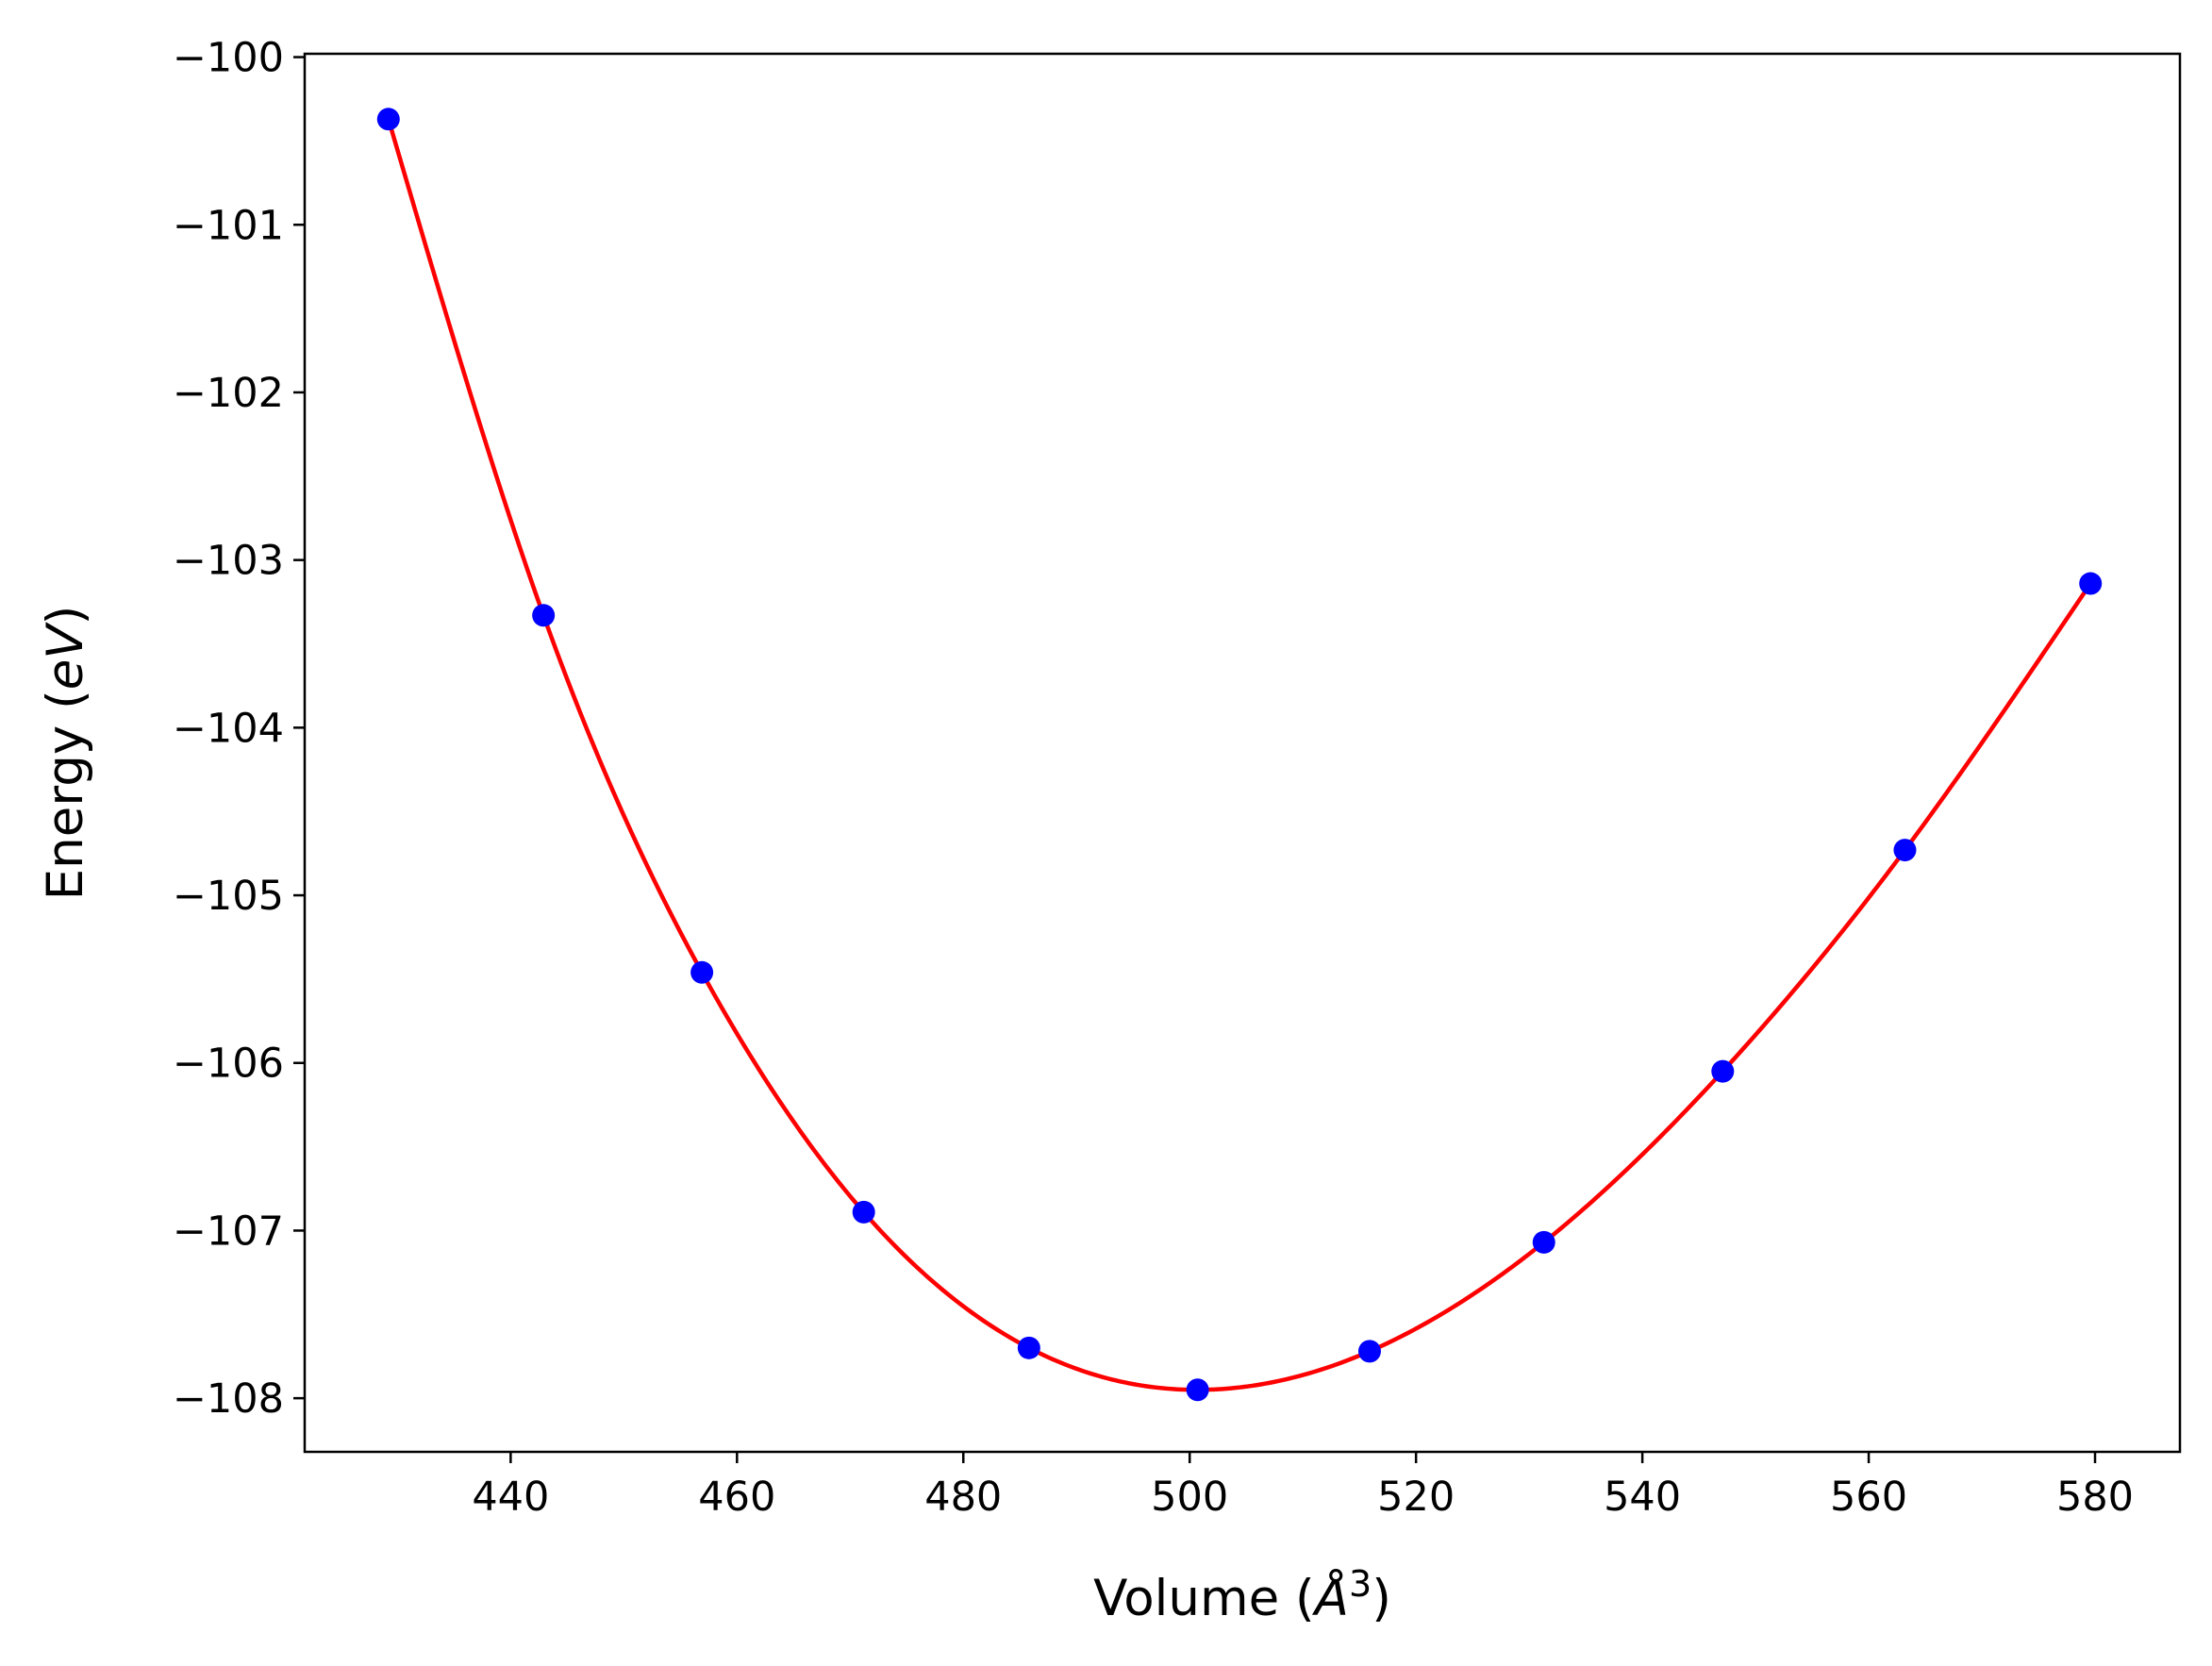  What do you see at coordinates (736, 1497) in the screenshot?
I see `x-tick-label: 460` at bounding box center [736, 1497].